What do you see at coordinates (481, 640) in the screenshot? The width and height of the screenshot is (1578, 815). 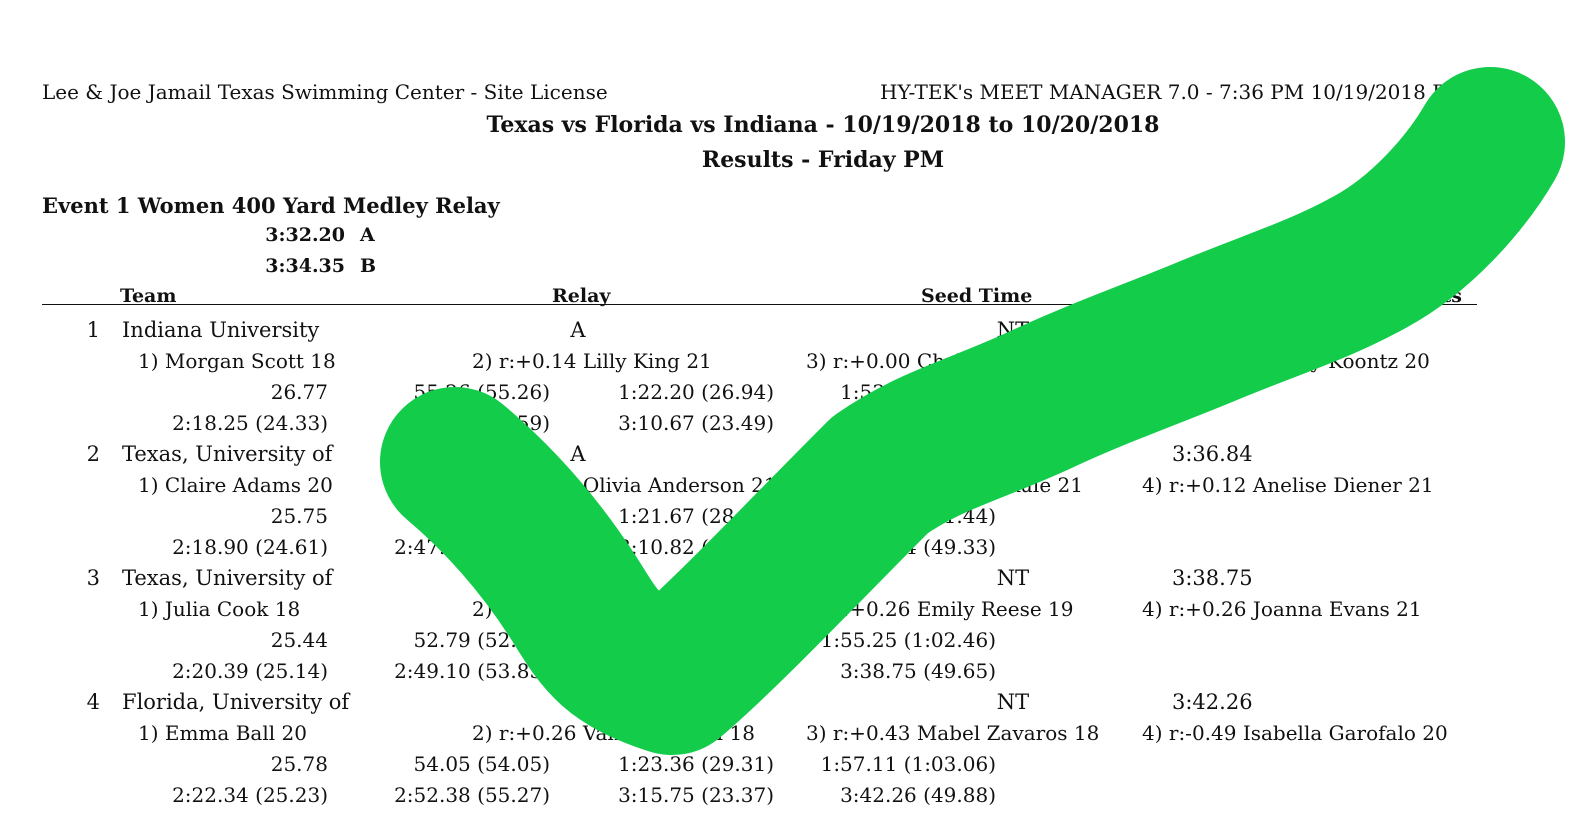 I see `split: 52.79 (52.79)` at bounding box center [481, 640].